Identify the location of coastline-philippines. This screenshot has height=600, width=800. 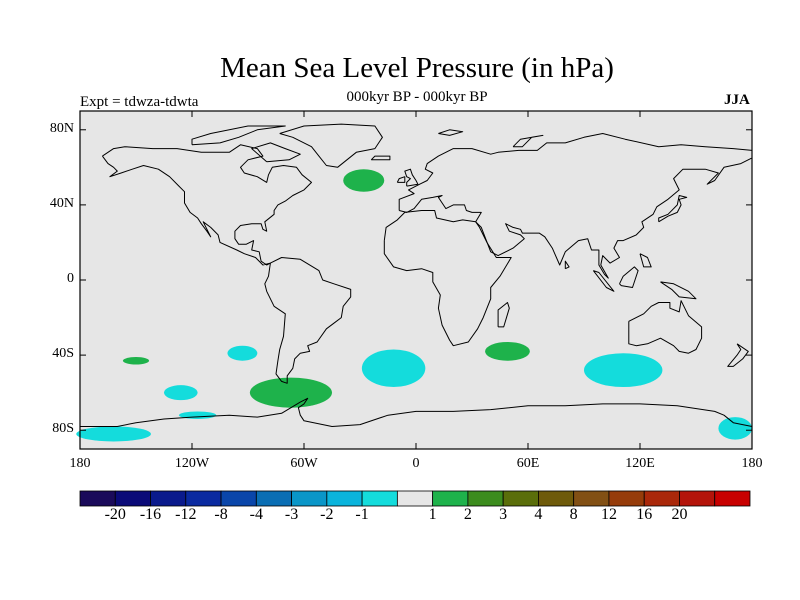
(645, 260).